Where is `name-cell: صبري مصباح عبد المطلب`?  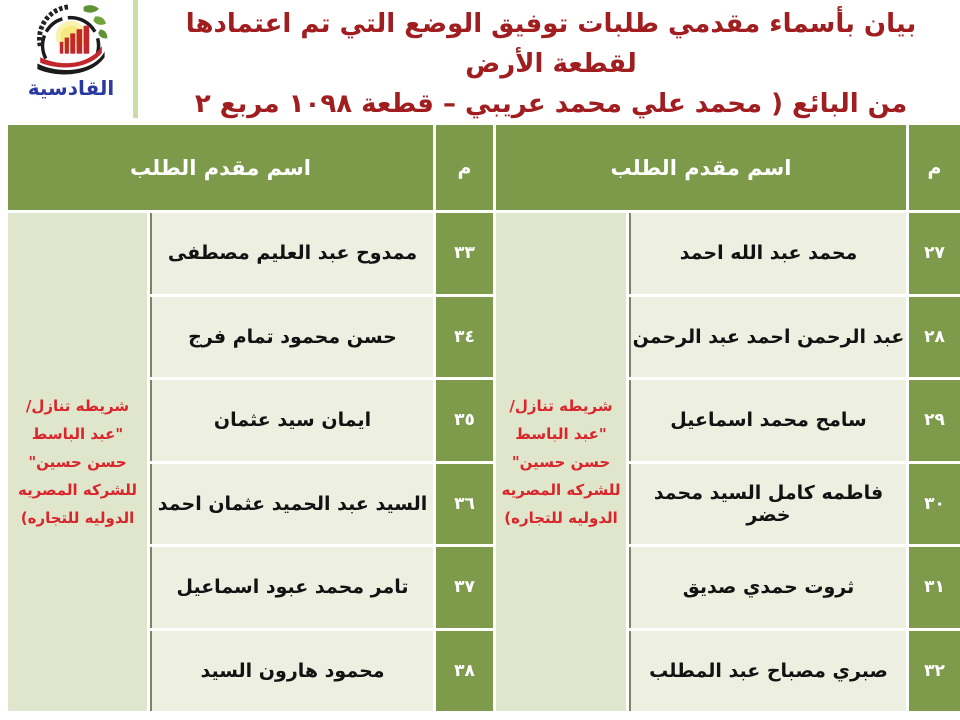 name-cell: صبري مصباح عبد المطلب is located at coordinates (767, 670).